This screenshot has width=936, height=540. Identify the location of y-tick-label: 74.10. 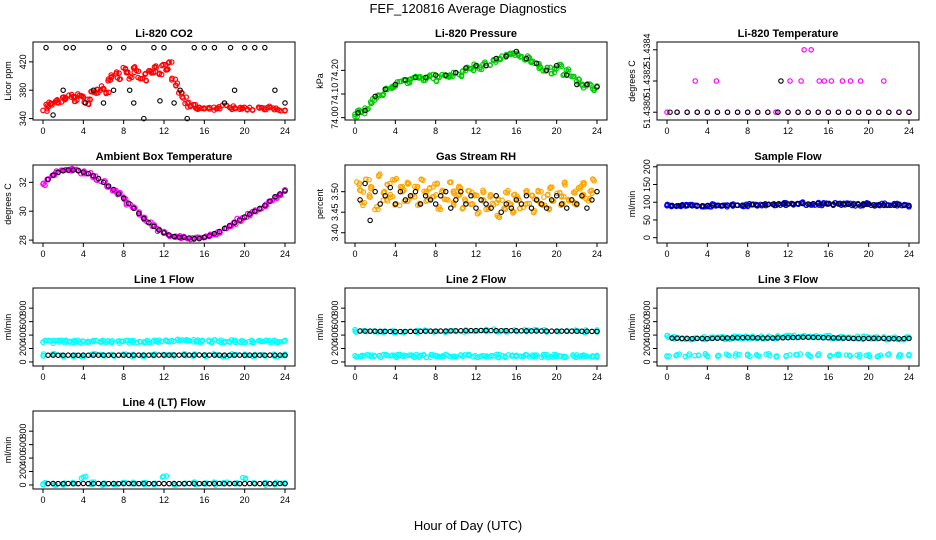
(335, 94).